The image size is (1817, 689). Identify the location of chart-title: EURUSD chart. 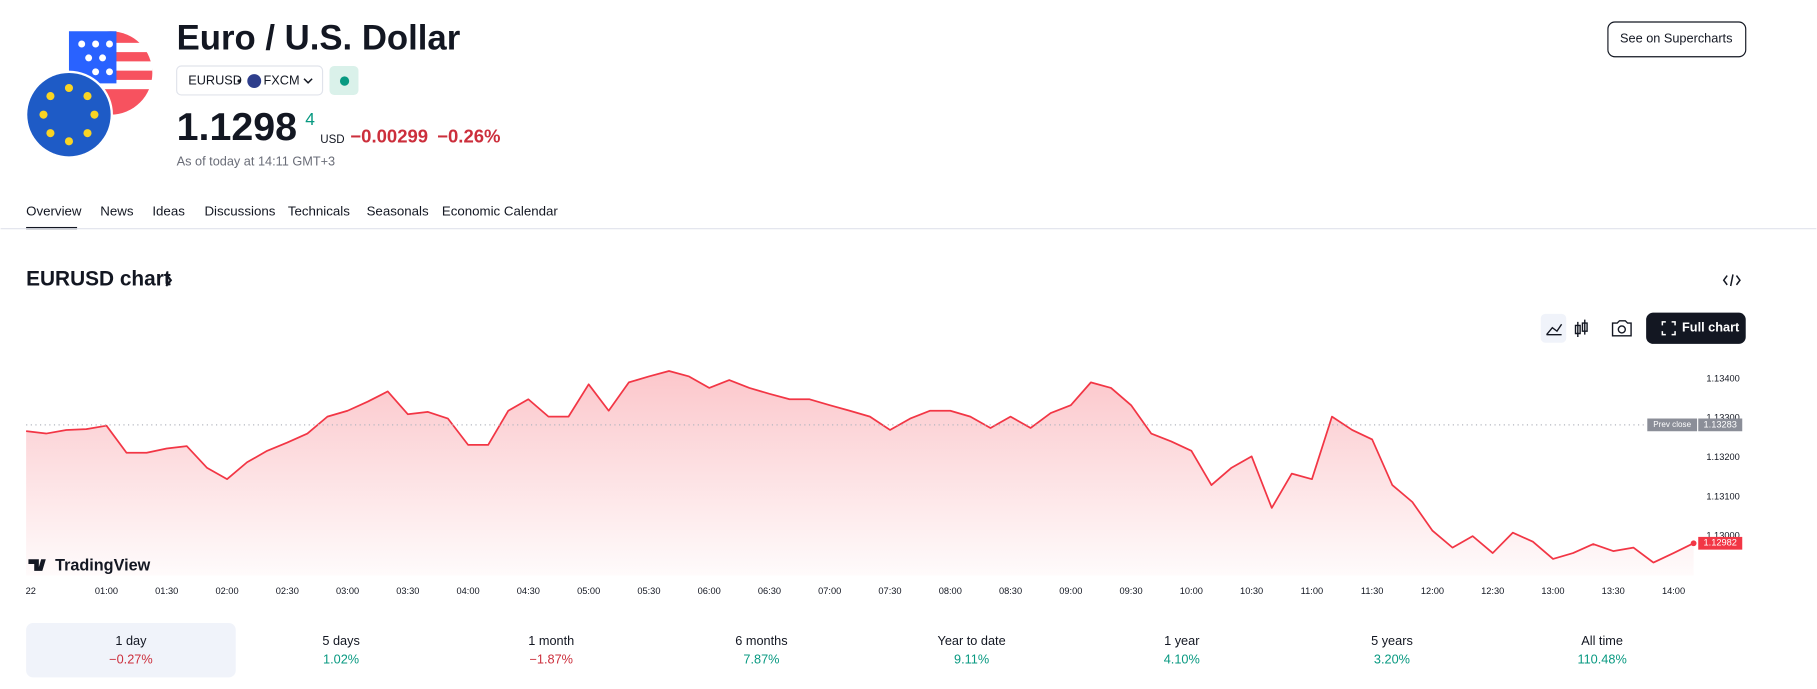
(98, 279).